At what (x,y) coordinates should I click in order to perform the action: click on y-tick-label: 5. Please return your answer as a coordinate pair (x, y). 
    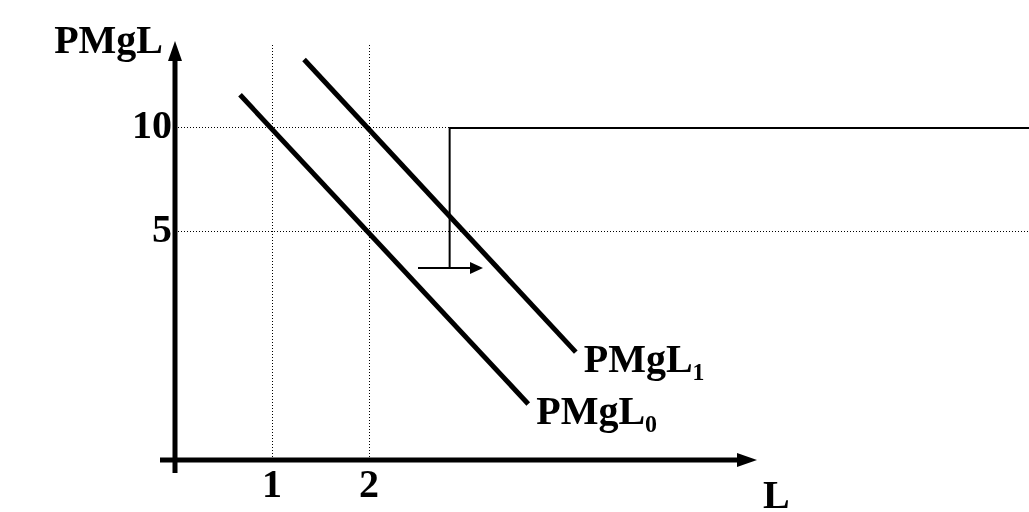
    Looking at the image, I should click on (162, 229).